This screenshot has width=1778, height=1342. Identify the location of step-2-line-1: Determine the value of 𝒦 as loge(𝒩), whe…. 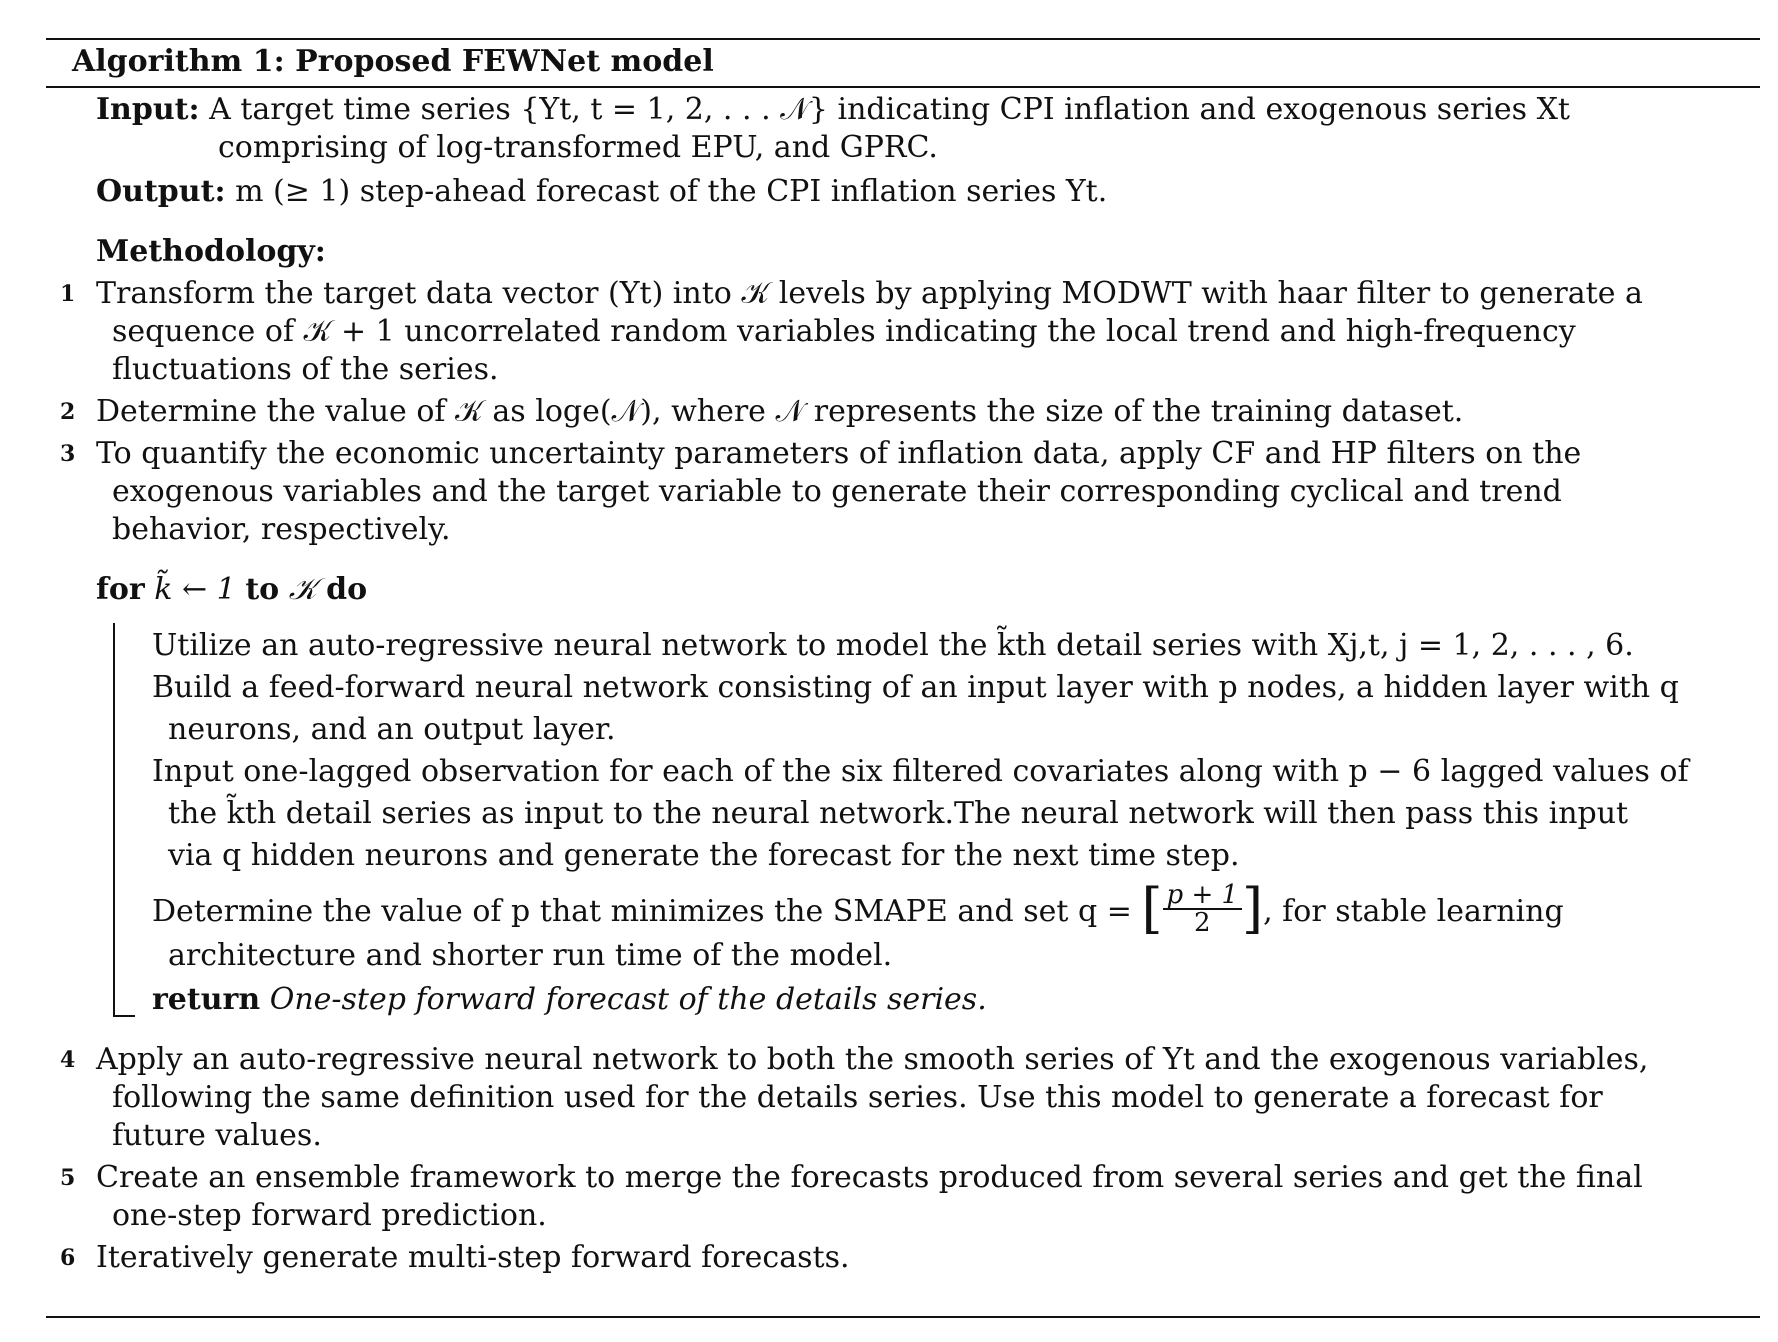
(780, 411).